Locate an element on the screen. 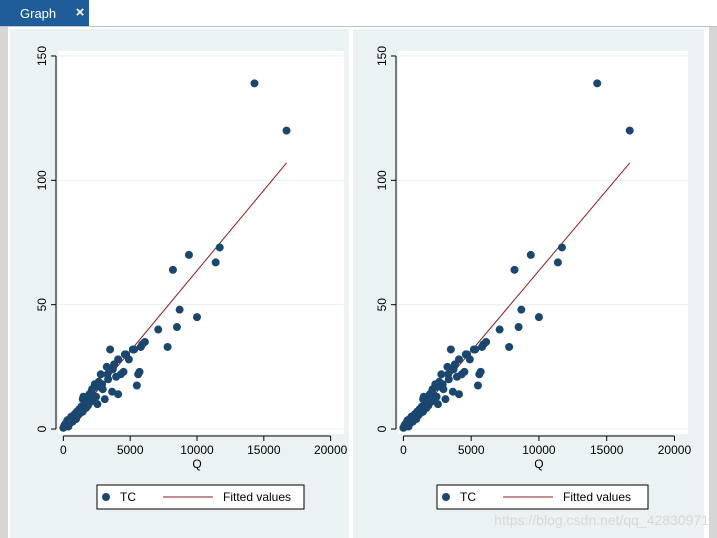 This screenshot has width=717, height=538. close-icon: × is located at coordinates (80, 12).